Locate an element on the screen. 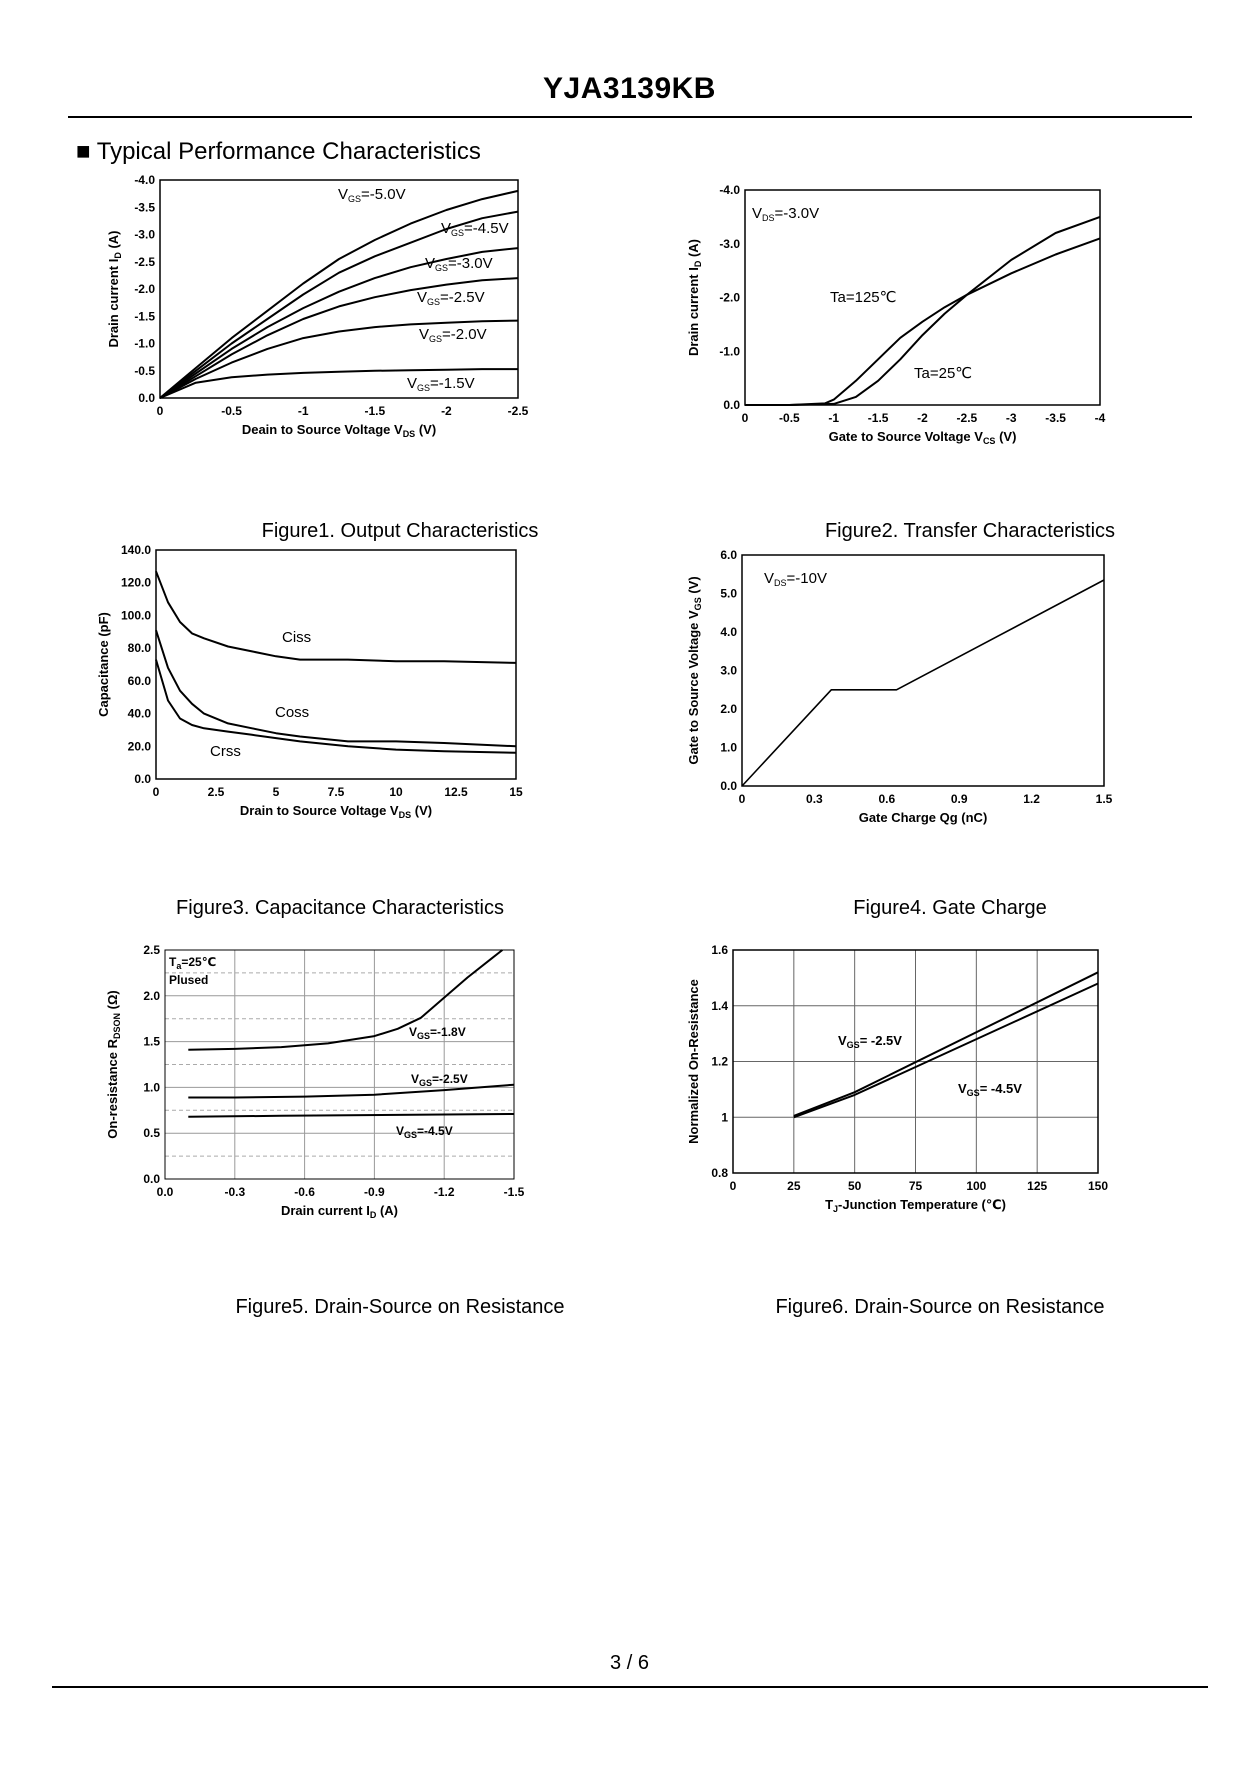 The width and height of the screenshot is (1259, 1766). x-tick-label: 10 is located at coordinates (396, 792).